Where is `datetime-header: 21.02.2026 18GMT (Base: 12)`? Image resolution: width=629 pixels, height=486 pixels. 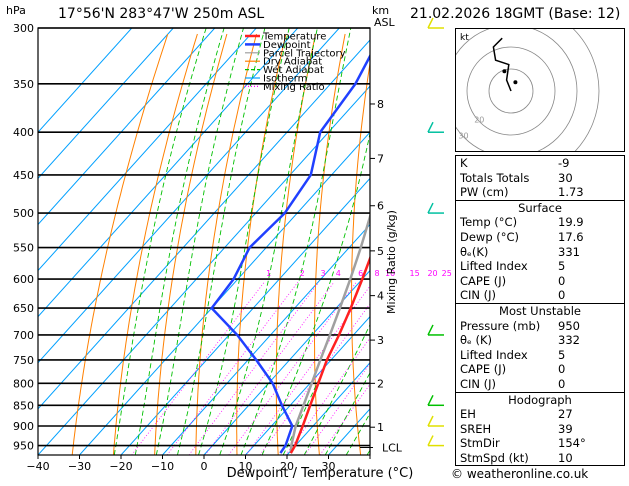 datetime-header: 21.02.2026 18GMT (Base: 12) is located at coordinates (515, 14).